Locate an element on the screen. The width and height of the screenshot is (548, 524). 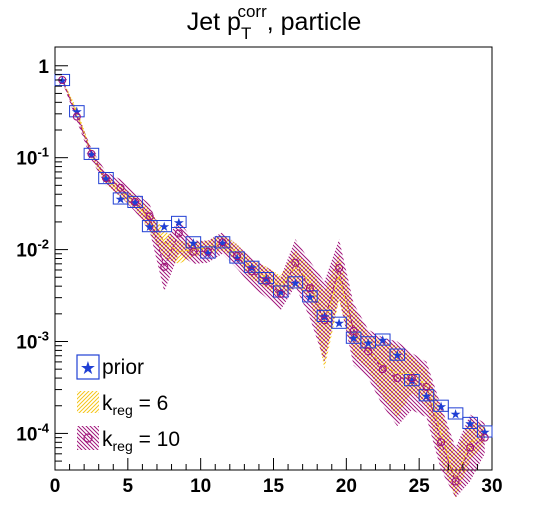
y-tick-label: 1 is located at coordinates (43, 67).